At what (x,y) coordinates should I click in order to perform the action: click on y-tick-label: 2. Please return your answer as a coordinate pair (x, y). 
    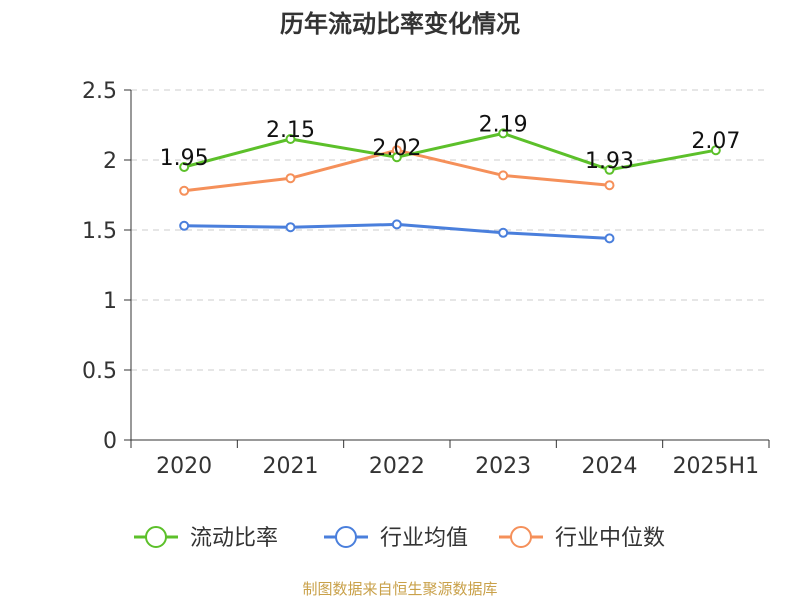
    Looking at the image, I should click on (110, 161).